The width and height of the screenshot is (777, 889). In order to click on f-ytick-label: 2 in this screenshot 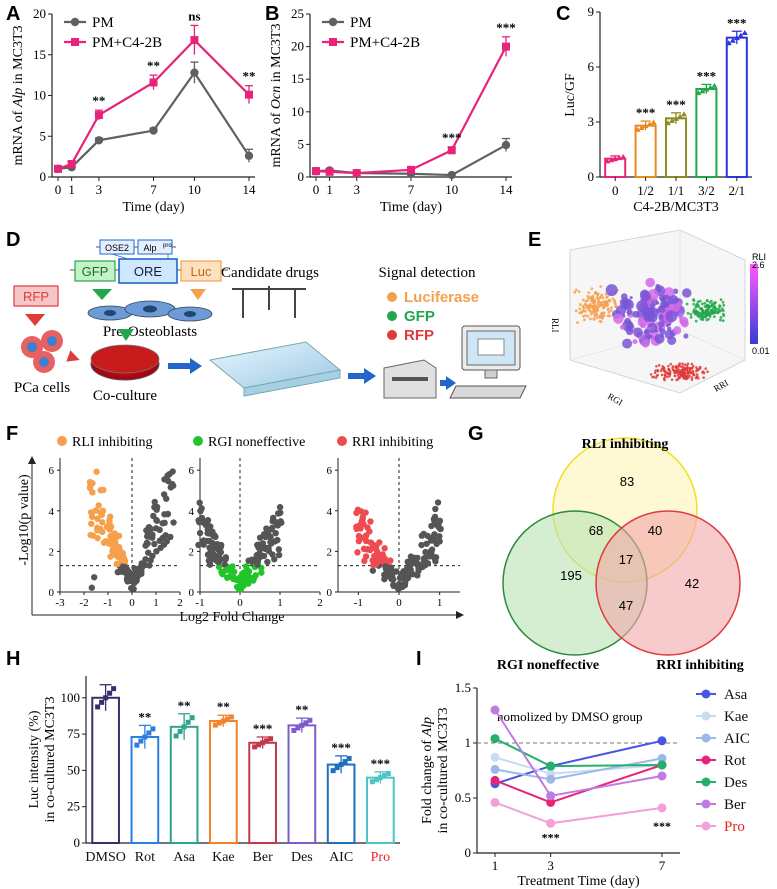, I will do `click(330, 552)`.